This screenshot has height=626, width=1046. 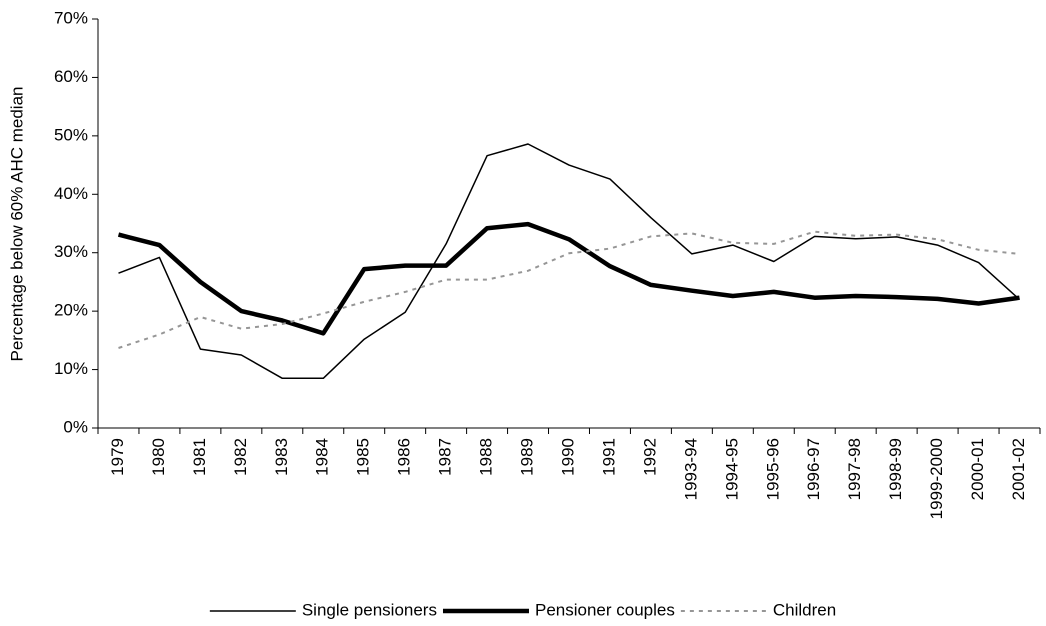 What do you see at coordinates (71, 17) in the screenshot?
I see `y-tick-label: 70%` at bounding box center [71, 17].